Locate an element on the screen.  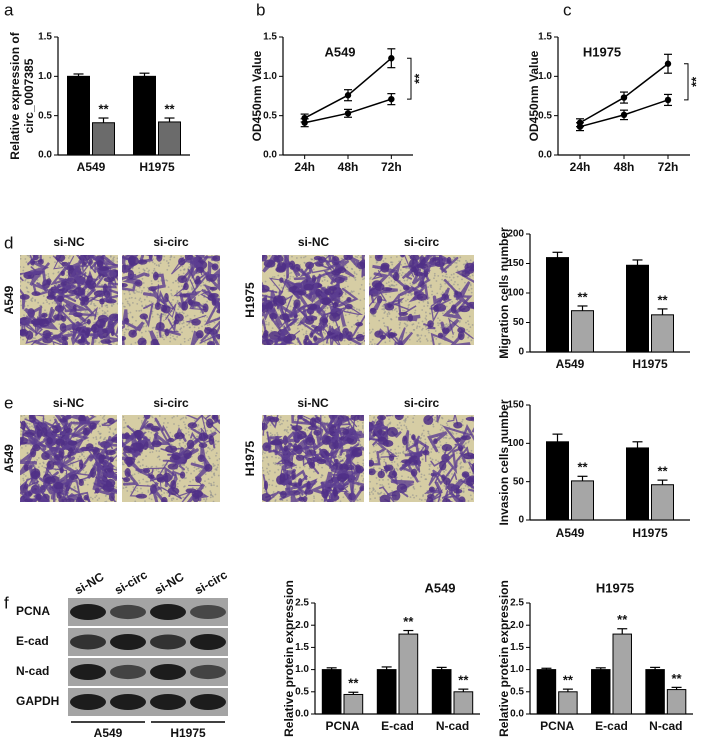
bar is located at coordinates (622, 674).